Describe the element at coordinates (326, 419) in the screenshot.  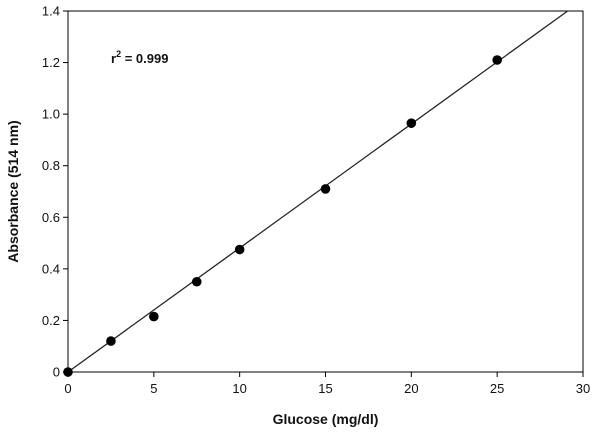
I see `x-axis-title: Glucose (mg/dl)` at that location.